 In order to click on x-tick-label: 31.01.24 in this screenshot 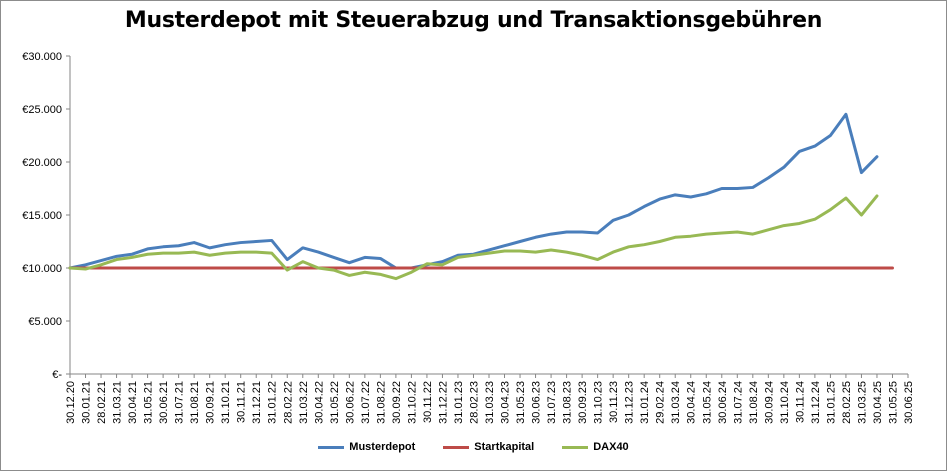, I will do `click(645, 402)`.